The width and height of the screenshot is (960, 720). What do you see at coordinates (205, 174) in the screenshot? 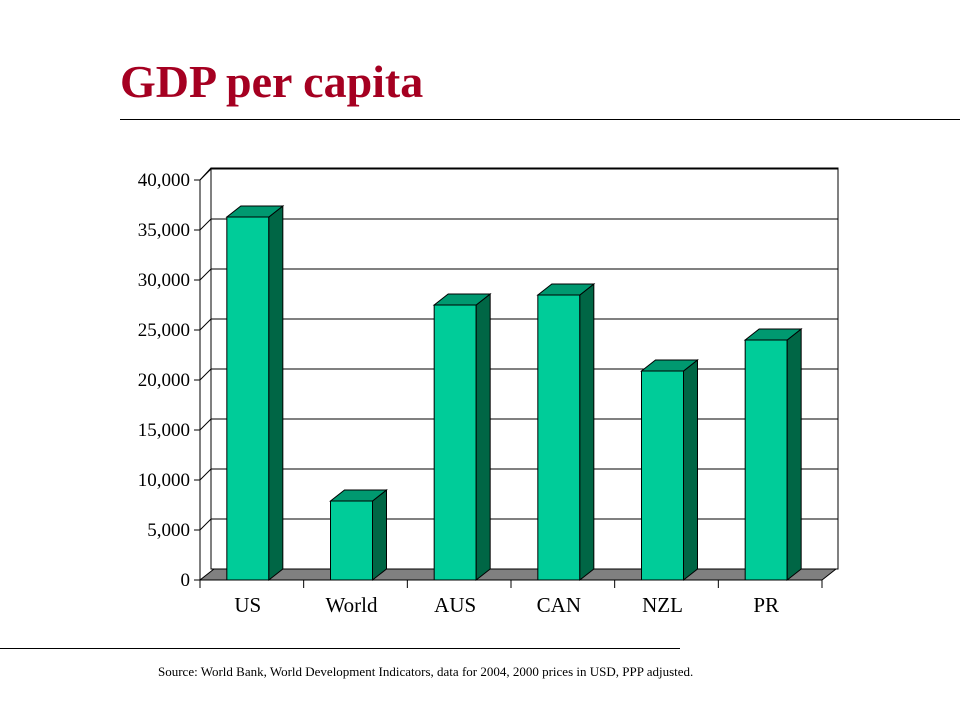
I see `y-axis-top-connector` at bounding box center [205, 174].